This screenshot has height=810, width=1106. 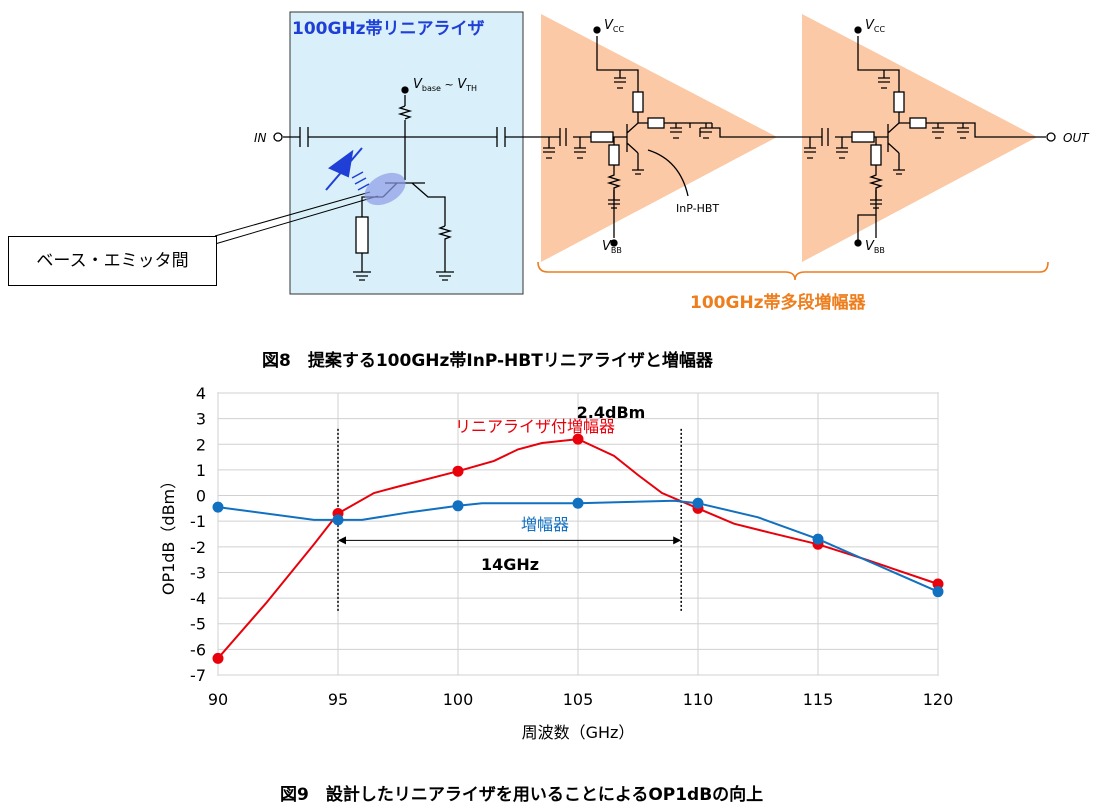 I want to click on arrowhead-right, so click(x=677, y=540).